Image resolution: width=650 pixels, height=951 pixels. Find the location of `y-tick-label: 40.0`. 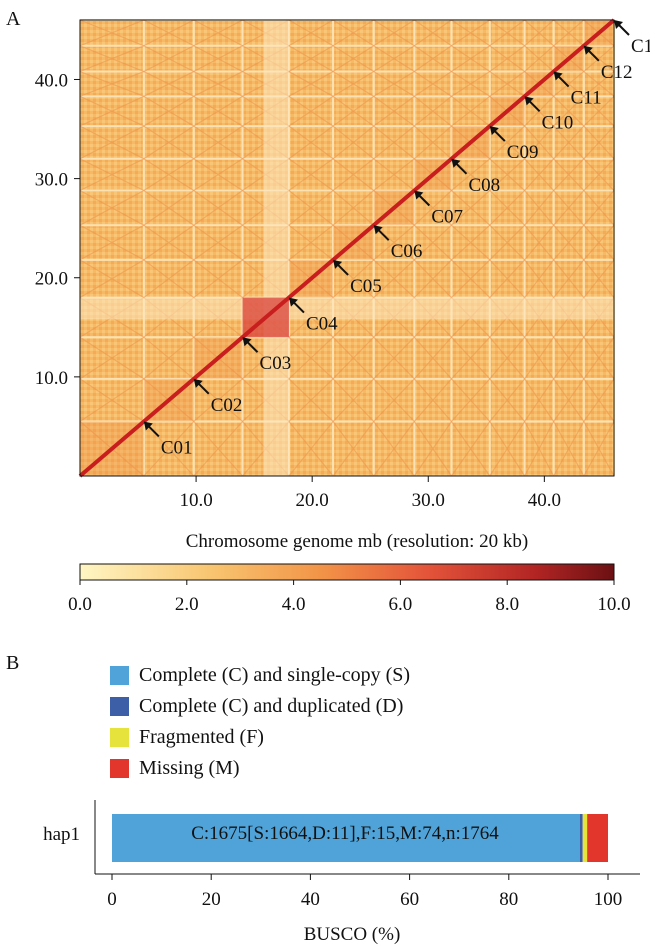

y-tick-label: 40.0 is located at coordinates (51, 80).